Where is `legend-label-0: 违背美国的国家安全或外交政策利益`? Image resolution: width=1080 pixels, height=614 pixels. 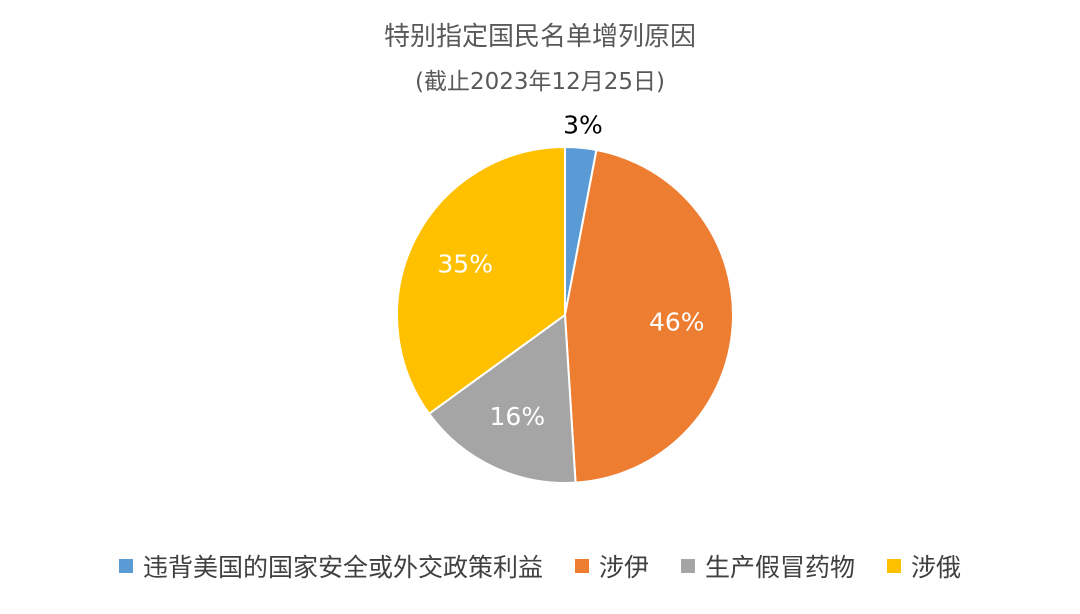
legend-label-0: 违背美国的国家安全或外交政策利益 is located at coordinates (342, 567).